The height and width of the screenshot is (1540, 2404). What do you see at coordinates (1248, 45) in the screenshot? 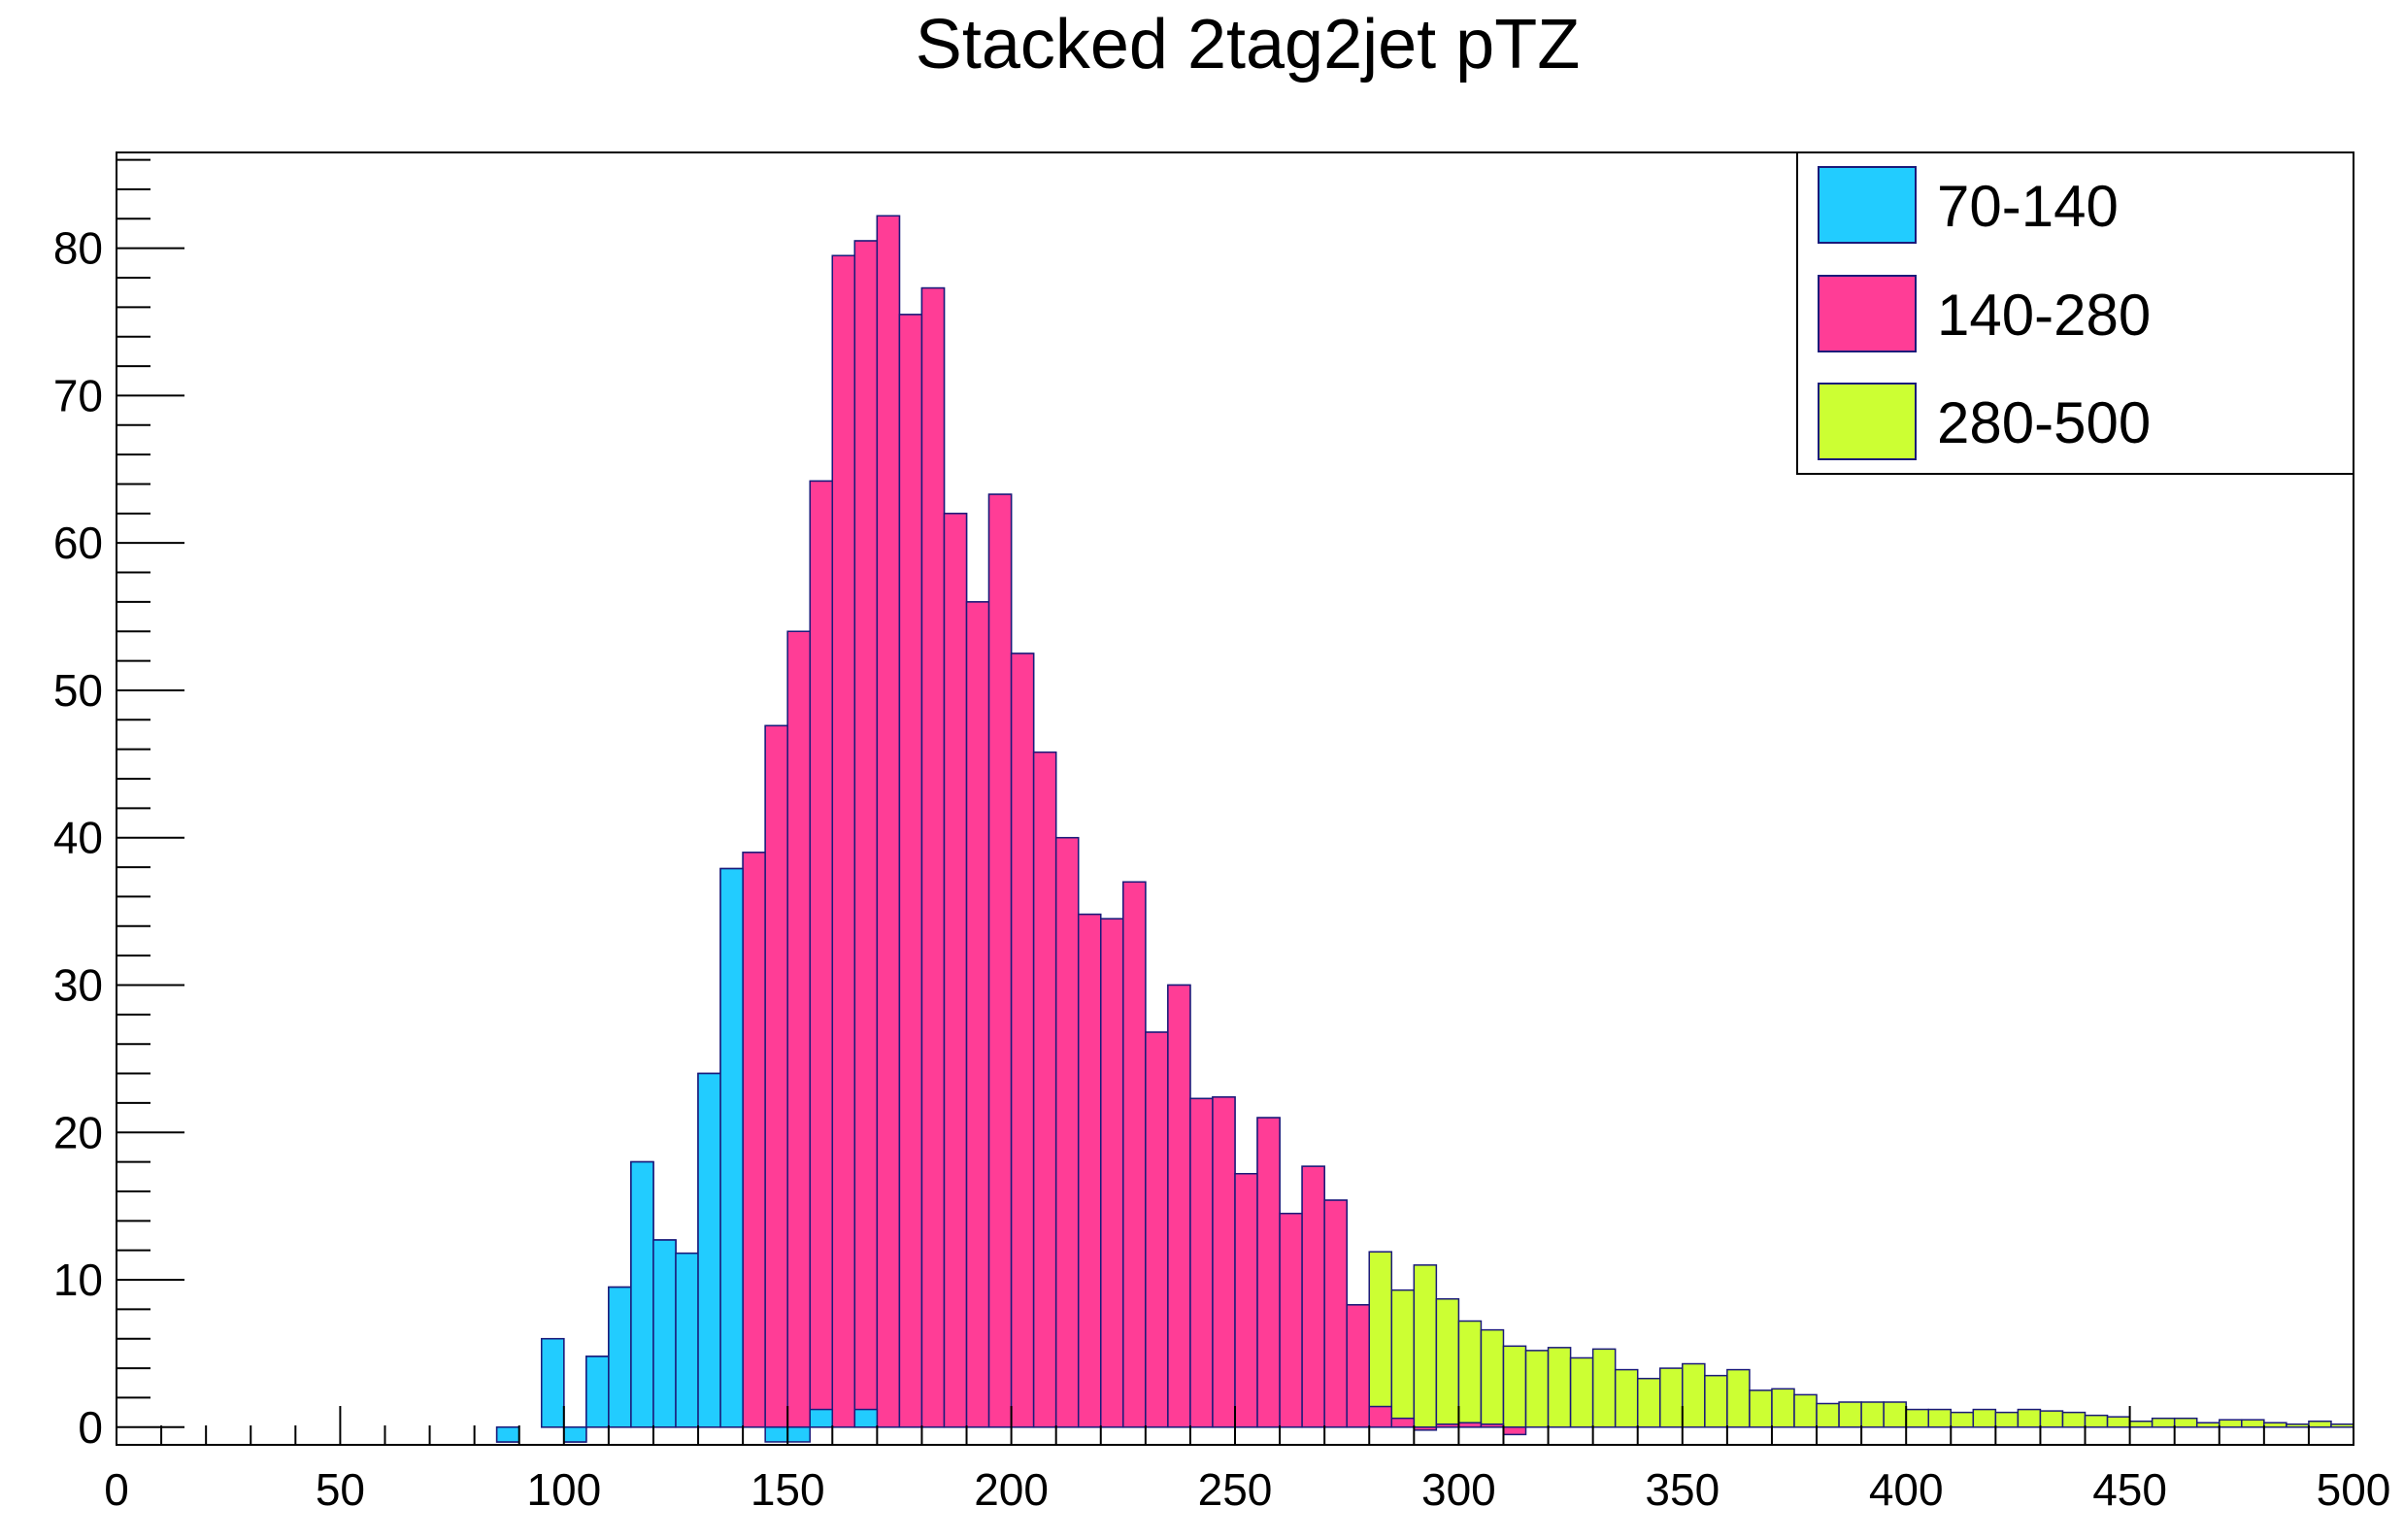
I see `chart-title: Stacked 2tag2jet pTZ` at bounding box center [1248, 45].